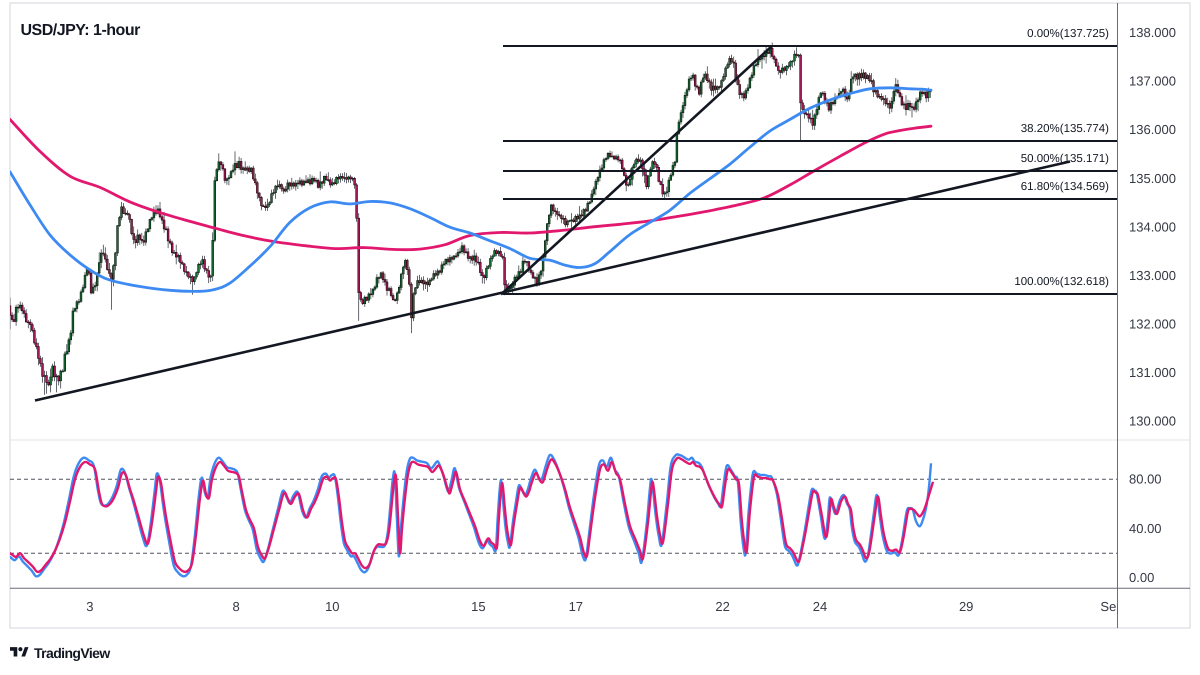 The width and height of the screenshot is (1200, 675). Describe the element at coordinates (1152, 32) in the screenshot. I see `svg-text: 138.000` at that location.